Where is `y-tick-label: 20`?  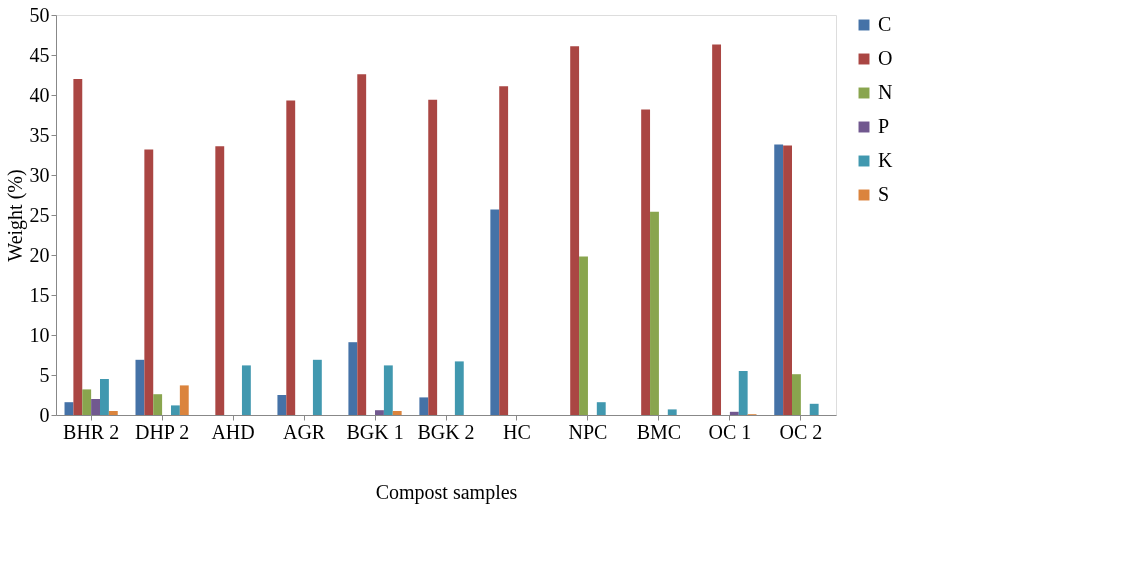 y-tick-label: 20 is located at coordinates (39, 254).